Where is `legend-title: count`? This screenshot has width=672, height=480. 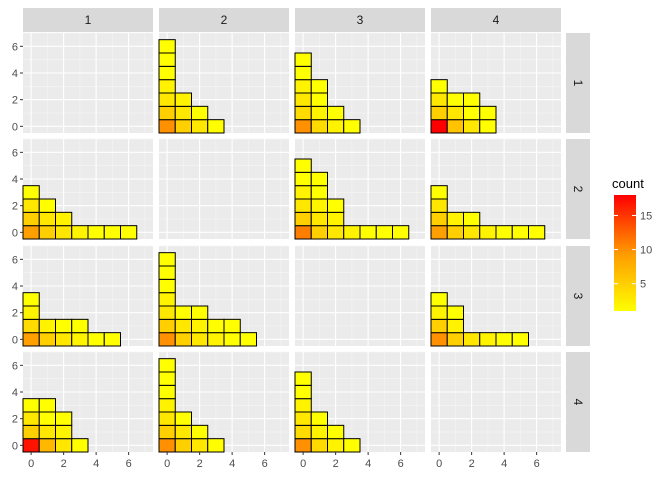 legend-title: count is located at coordinates (628, 183).